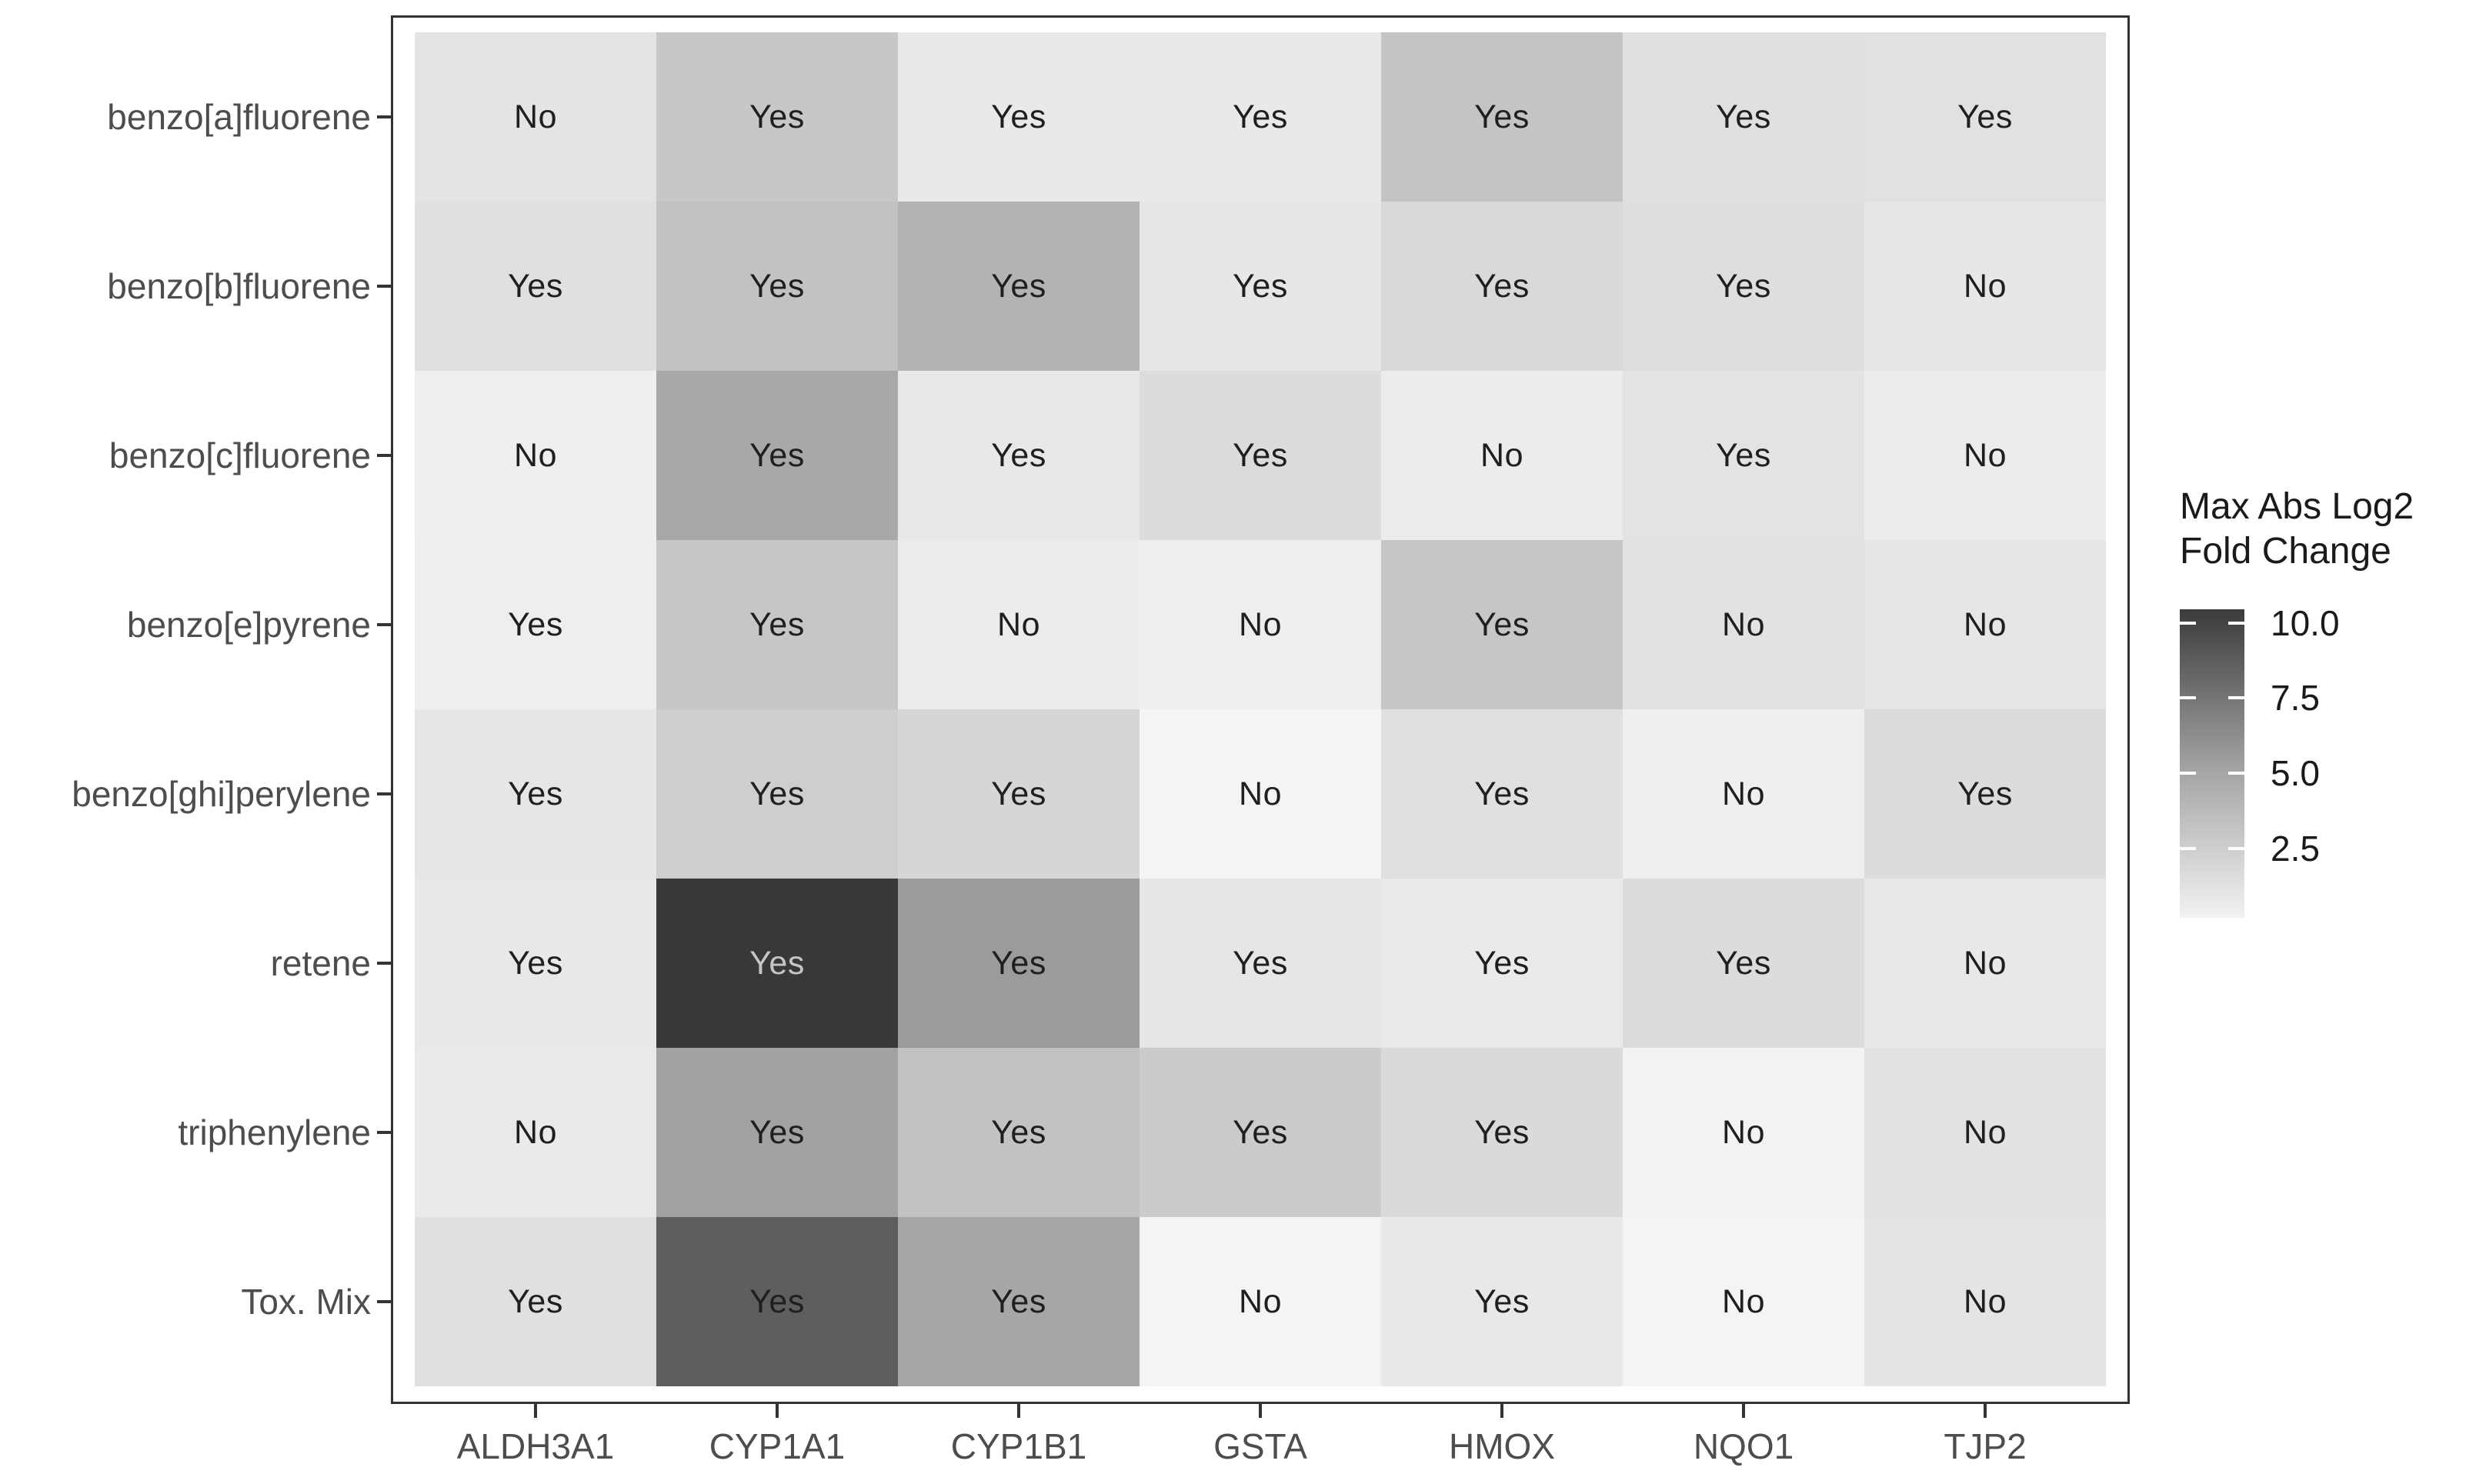 This screenshot has height=1484, width=2466. I want to click on legend-gradient-bar, so click(2212, 763).